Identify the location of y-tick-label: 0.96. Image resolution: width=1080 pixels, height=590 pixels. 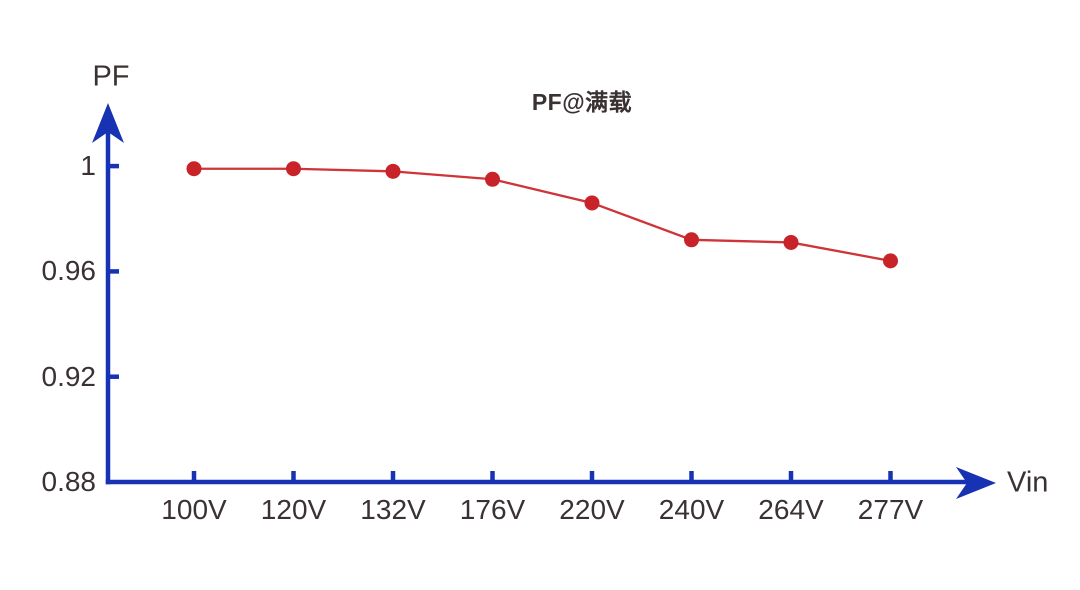
(69, 271).